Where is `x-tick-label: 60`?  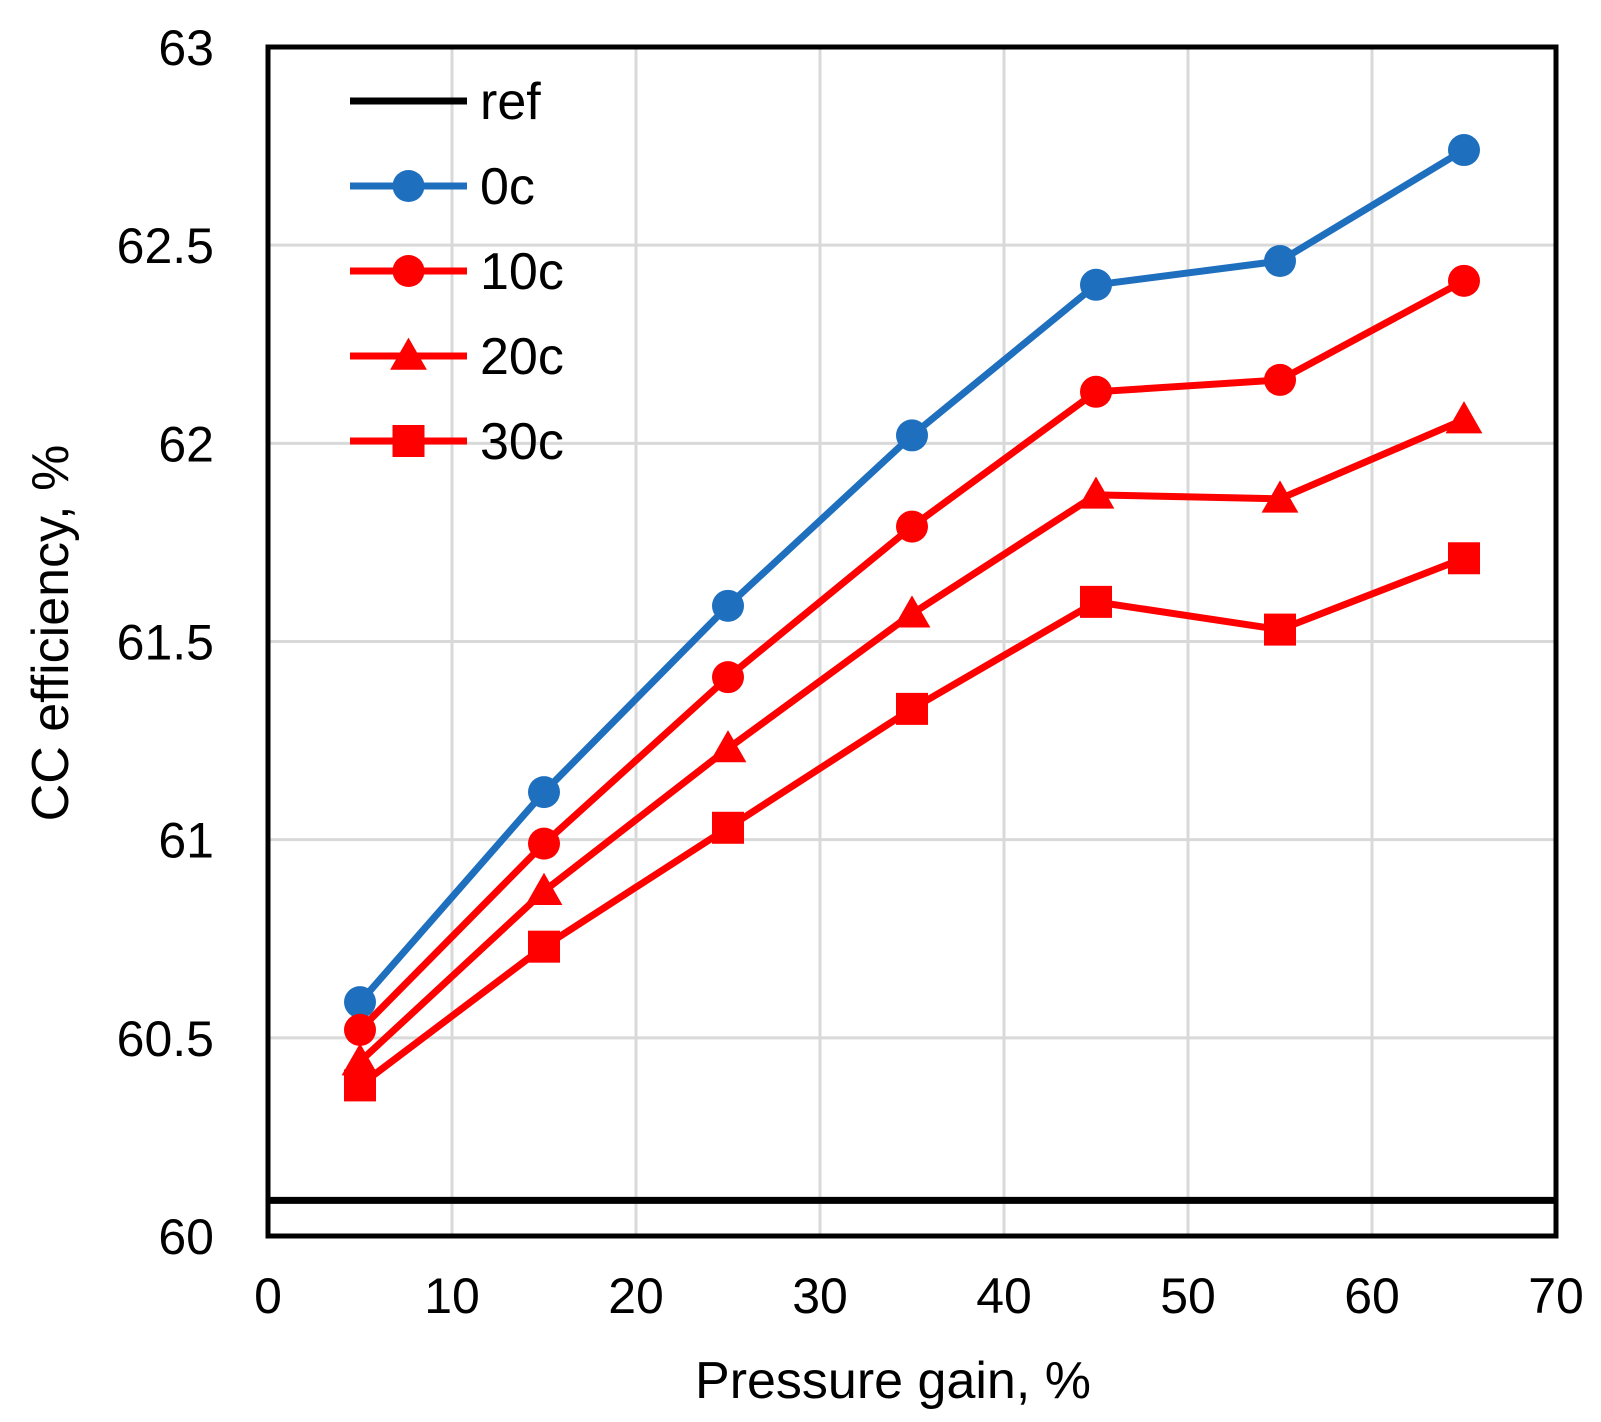
x-tick-label: 60 is located at coordinates (1372, 1296).